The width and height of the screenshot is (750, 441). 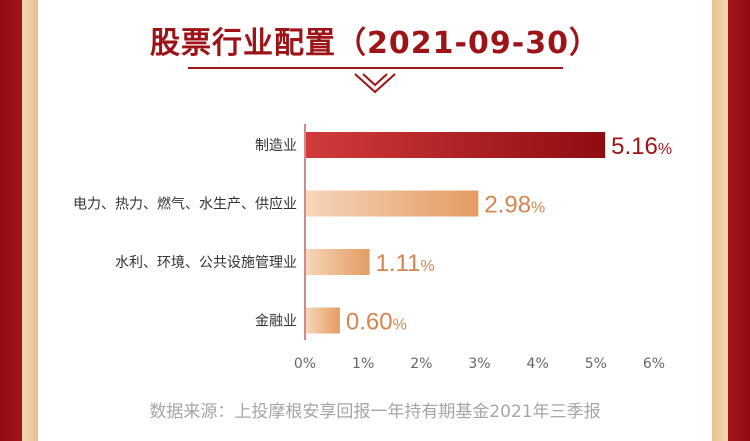 What do you see at coordinates (11, 220) in the screenshot?
I see `left-border` at bounding box center [11, 220].